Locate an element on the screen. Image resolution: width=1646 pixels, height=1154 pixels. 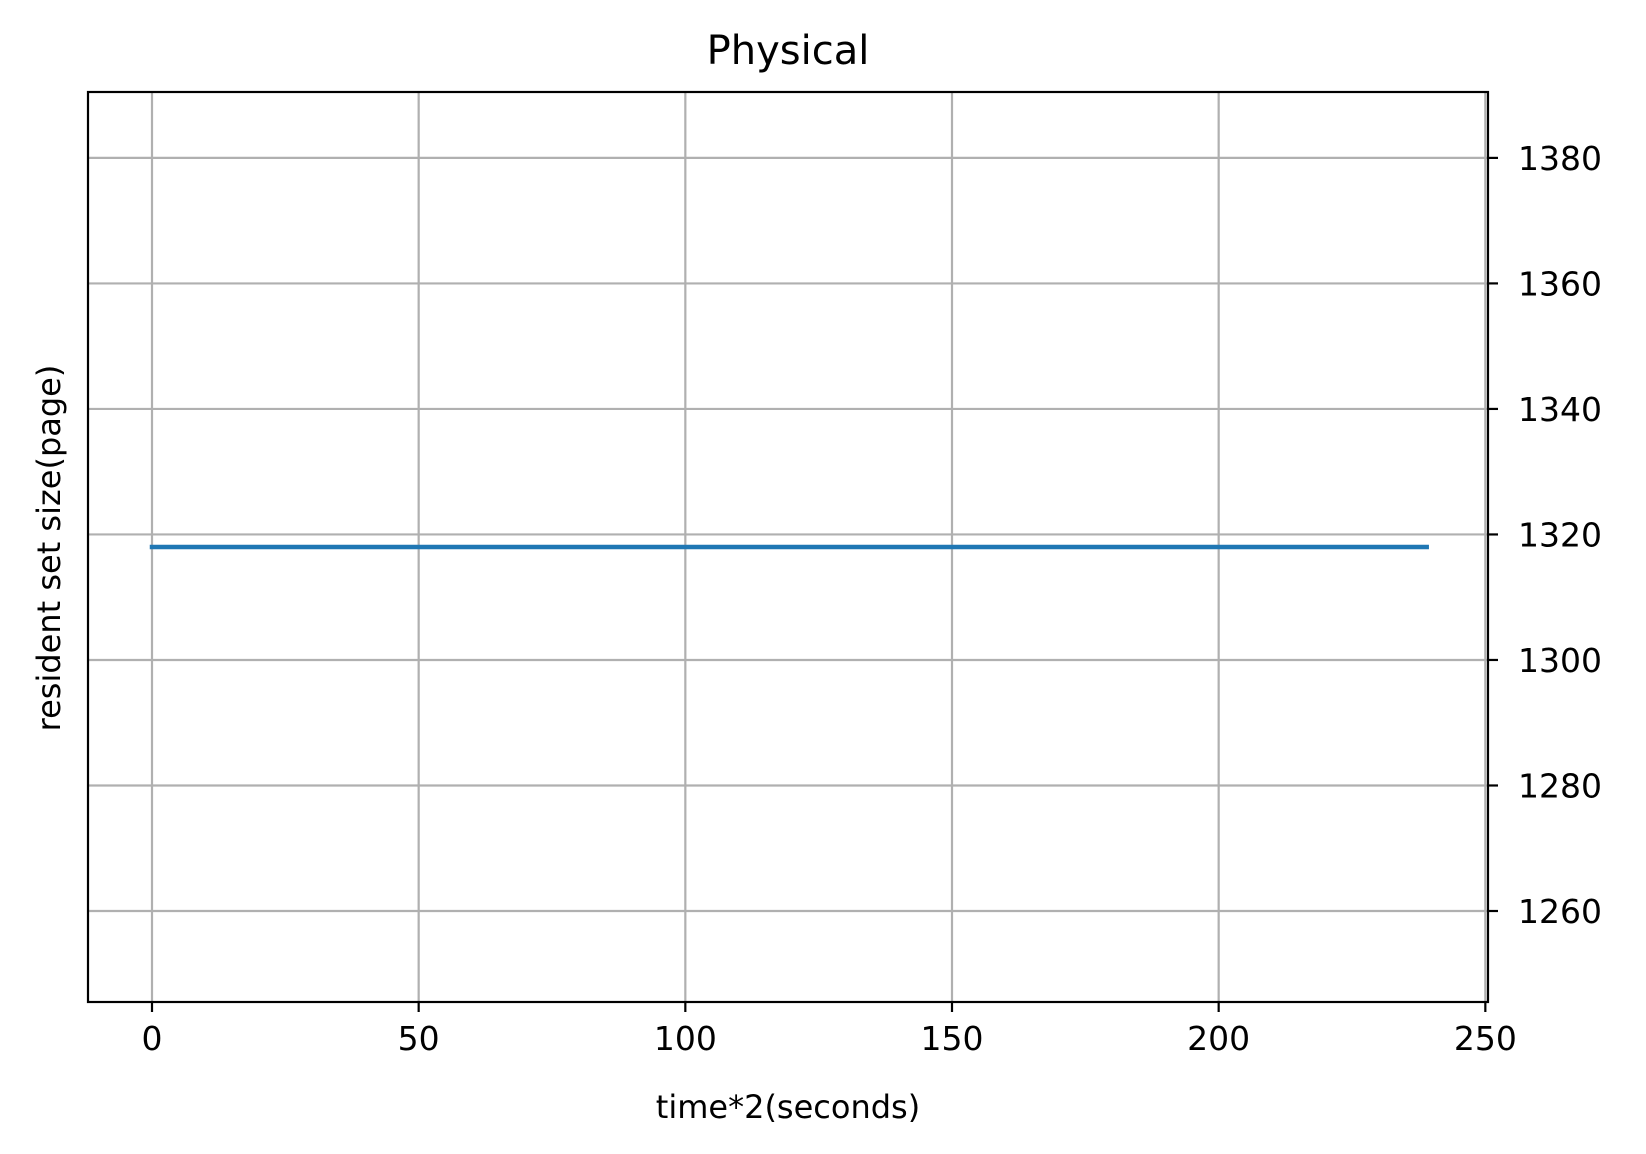
x-axis-ticks: 0 50 100 150 200 250 is located at coordinates (829, 1030).